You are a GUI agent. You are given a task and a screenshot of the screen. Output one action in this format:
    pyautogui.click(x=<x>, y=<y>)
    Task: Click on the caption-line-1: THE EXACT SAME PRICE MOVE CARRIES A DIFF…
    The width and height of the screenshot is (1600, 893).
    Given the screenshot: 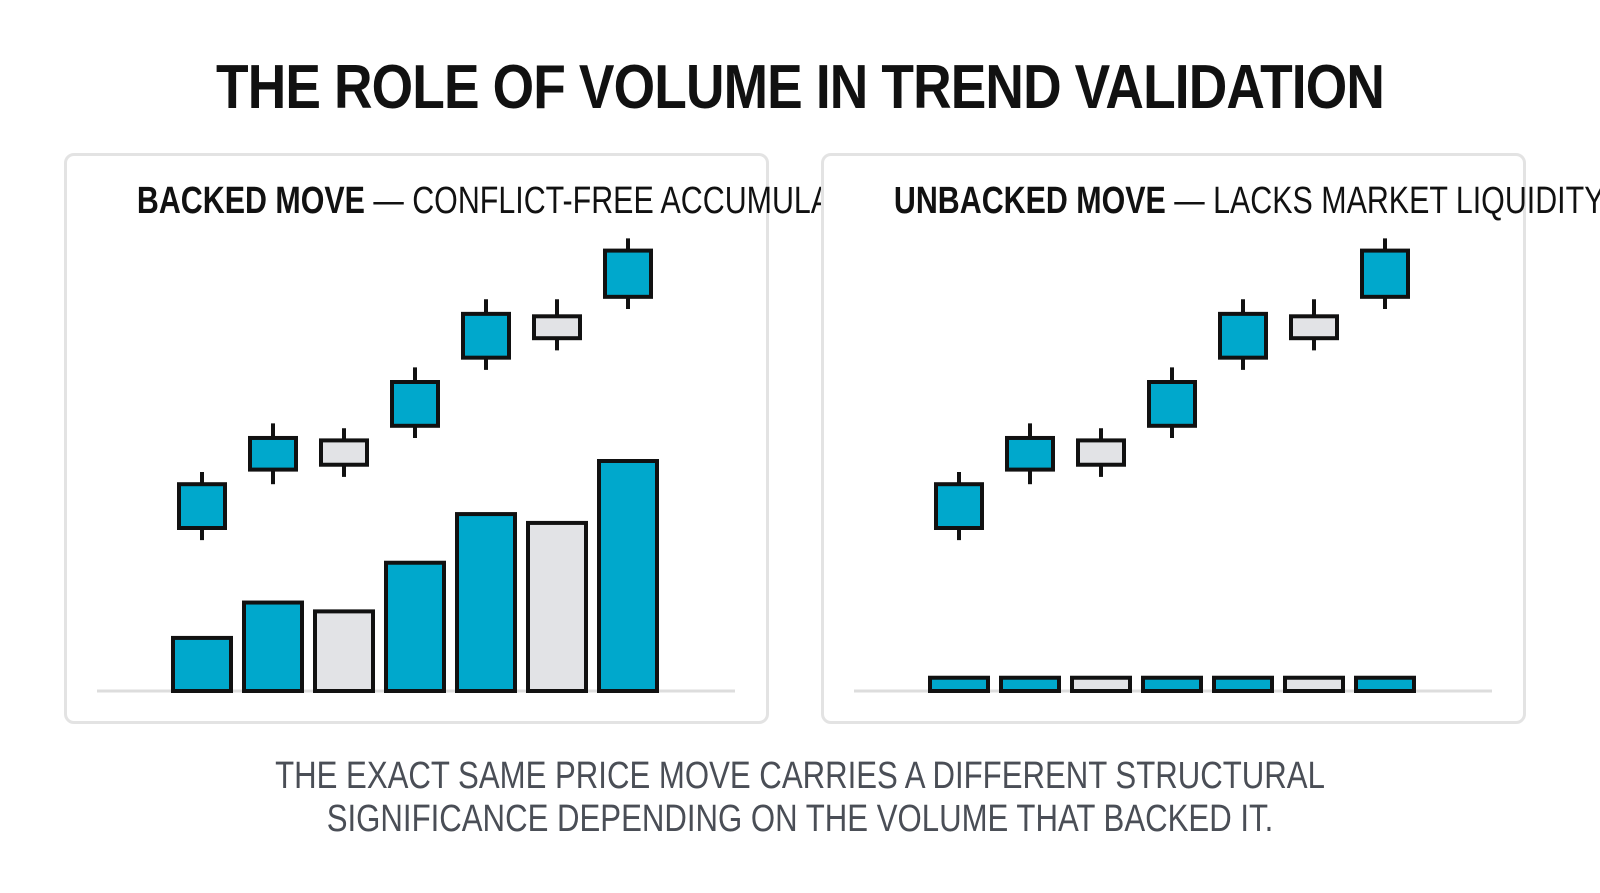 What is the action you would take?
    pyautogui.click(x=800, y=776)
    